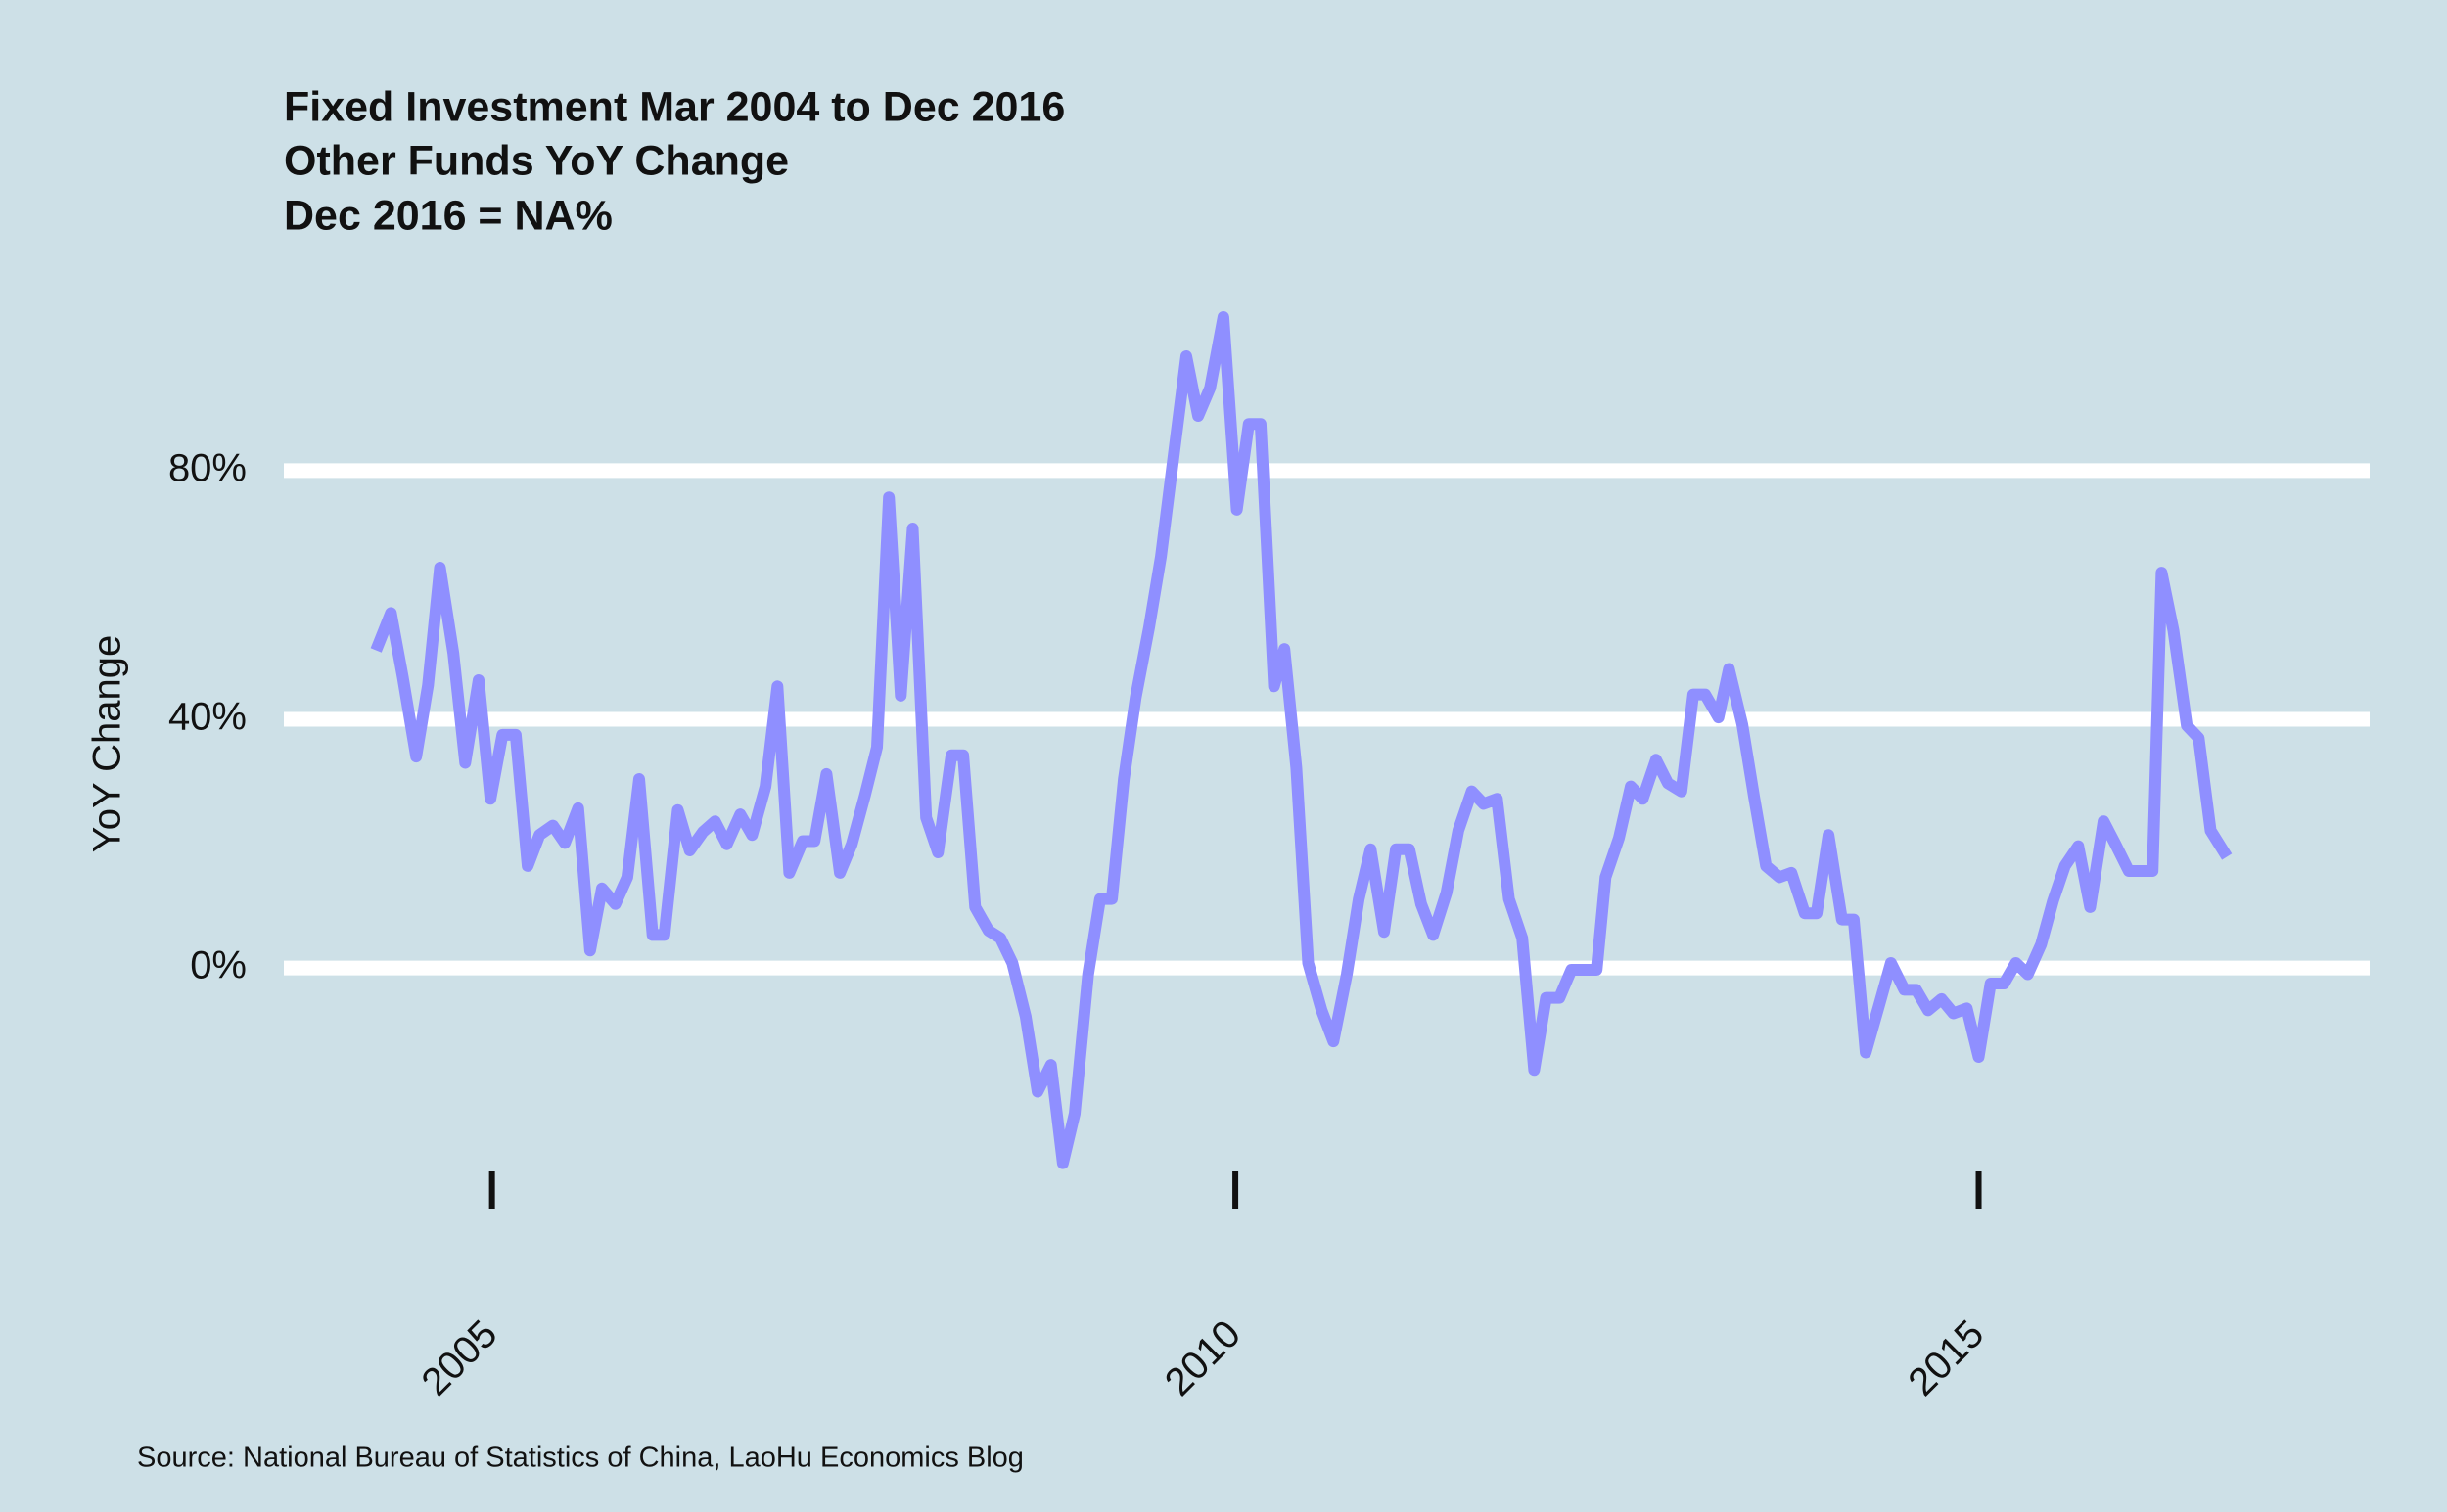  I want to click on y-tick-label: 0%, so click(218, 965).